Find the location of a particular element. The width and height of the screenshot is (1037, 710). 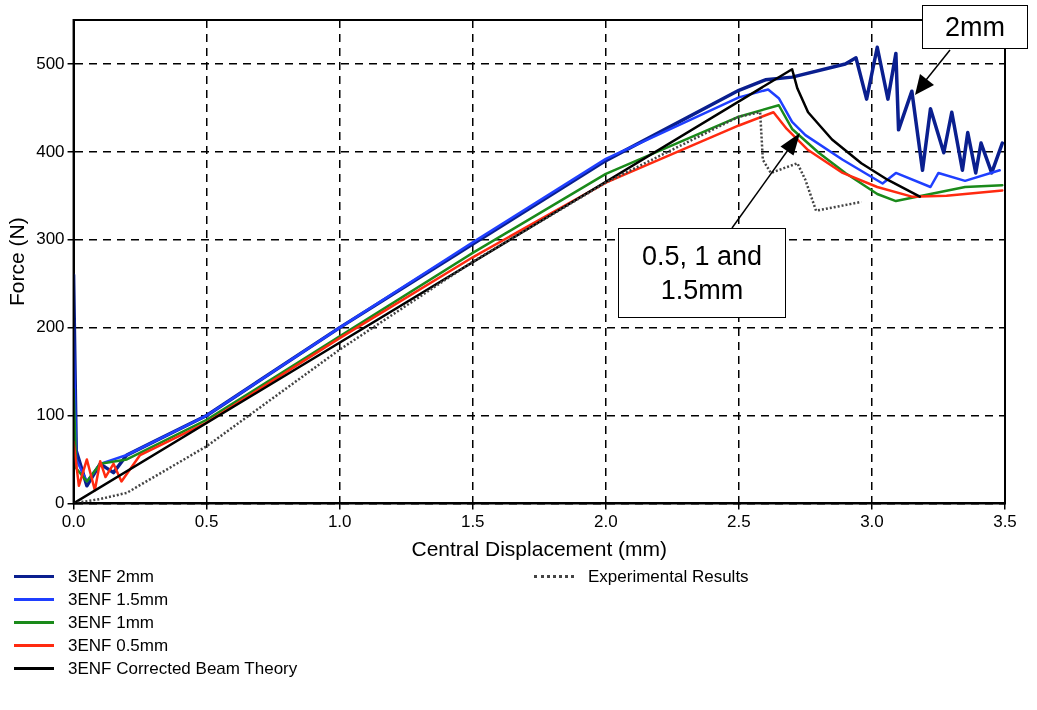

x-axis-title: Central Displacement (mm) is located at coordinates (539, 549).